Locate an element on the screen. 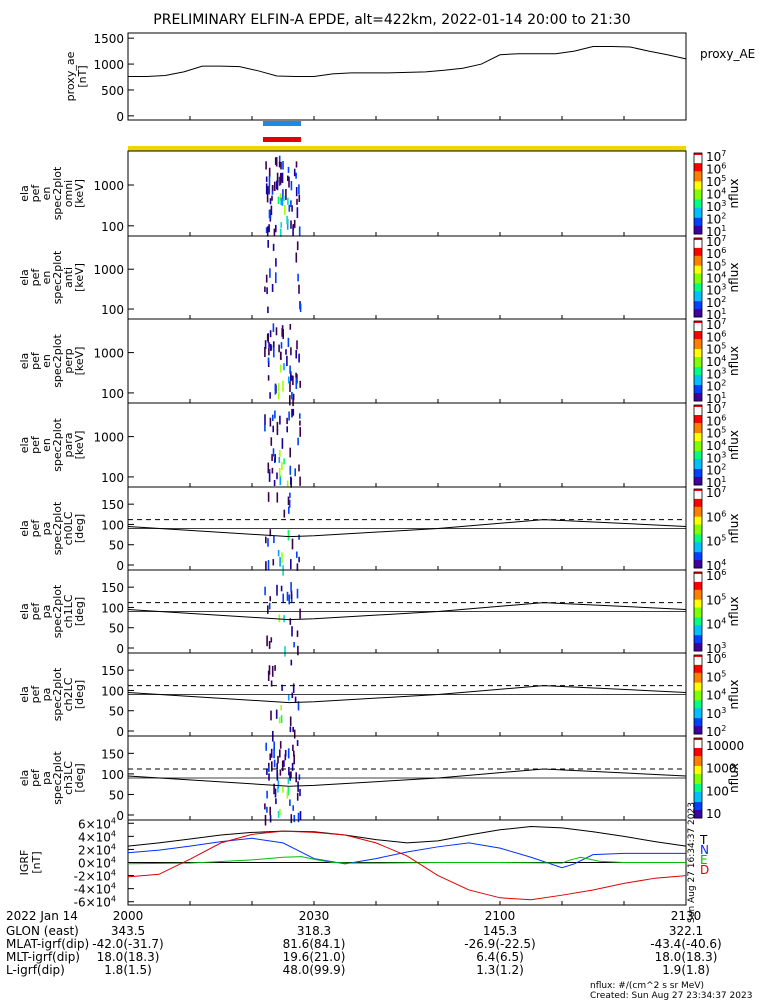  ch3LC-colorbar-tick: 100 is located at coordinates (717, 791).